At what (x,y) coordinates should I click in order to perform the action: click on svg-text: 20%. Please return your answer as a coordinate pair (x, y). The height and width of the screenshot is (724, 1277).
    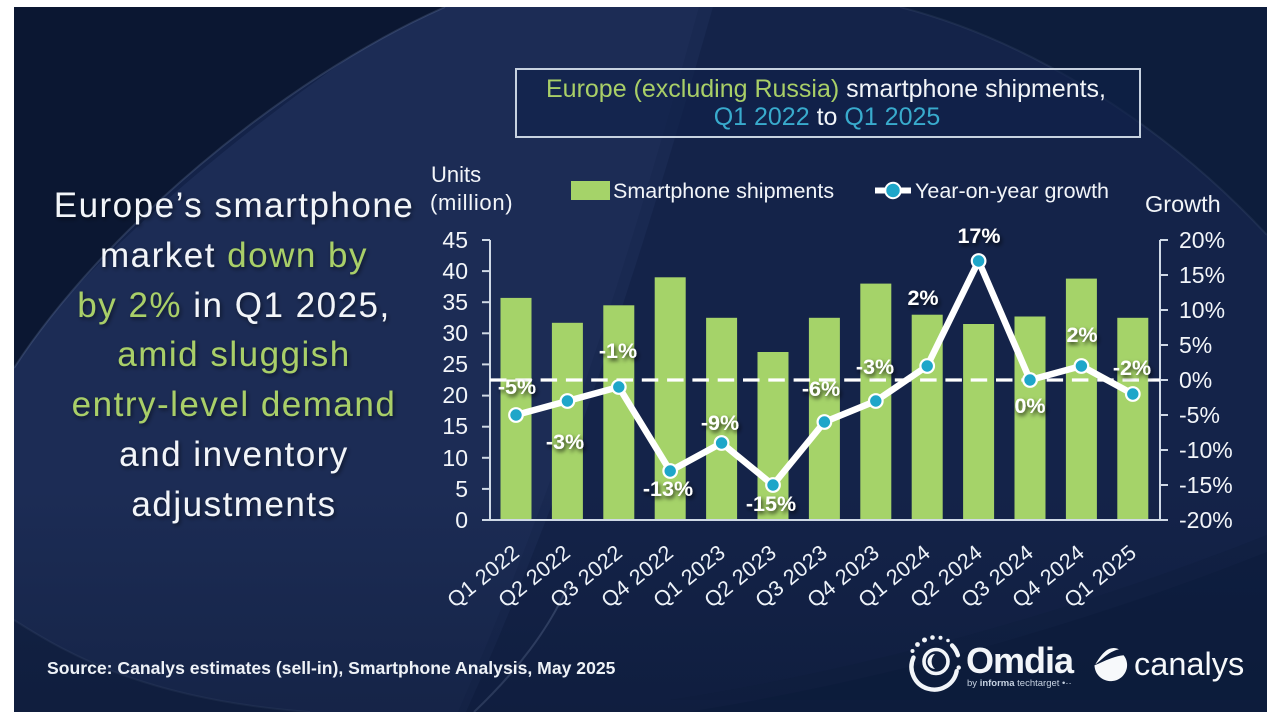
    Looking at the image, I should click on (1202, 240).